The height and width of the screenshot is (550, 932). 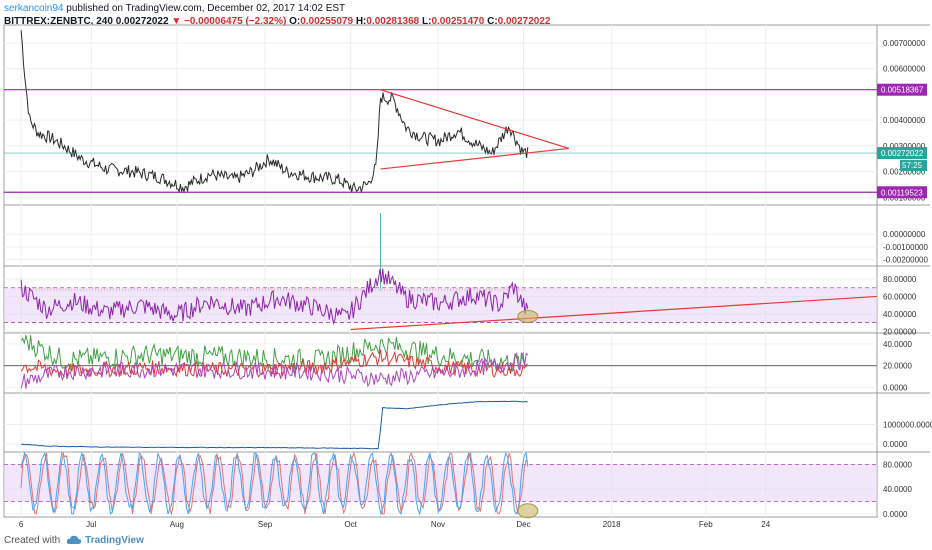 I want to click on x-tick-label: Aug, so click(x=177, y=524).